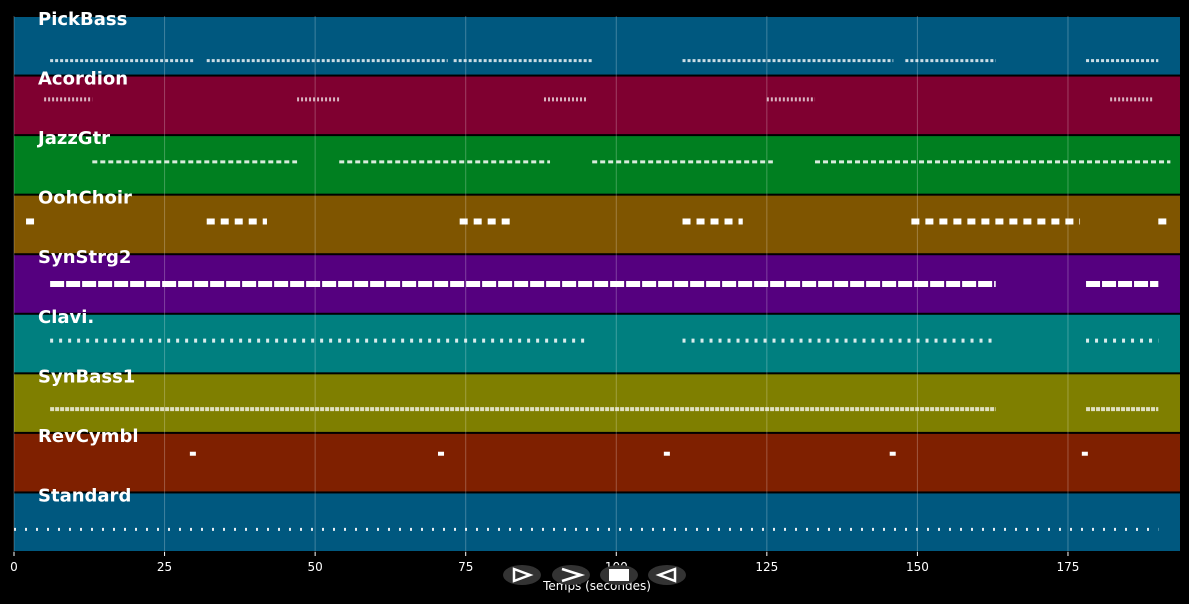 The image size is (1189, 604). Describe the element at coordinates (594, 575) in the screenshot. I see `controls` at that location.